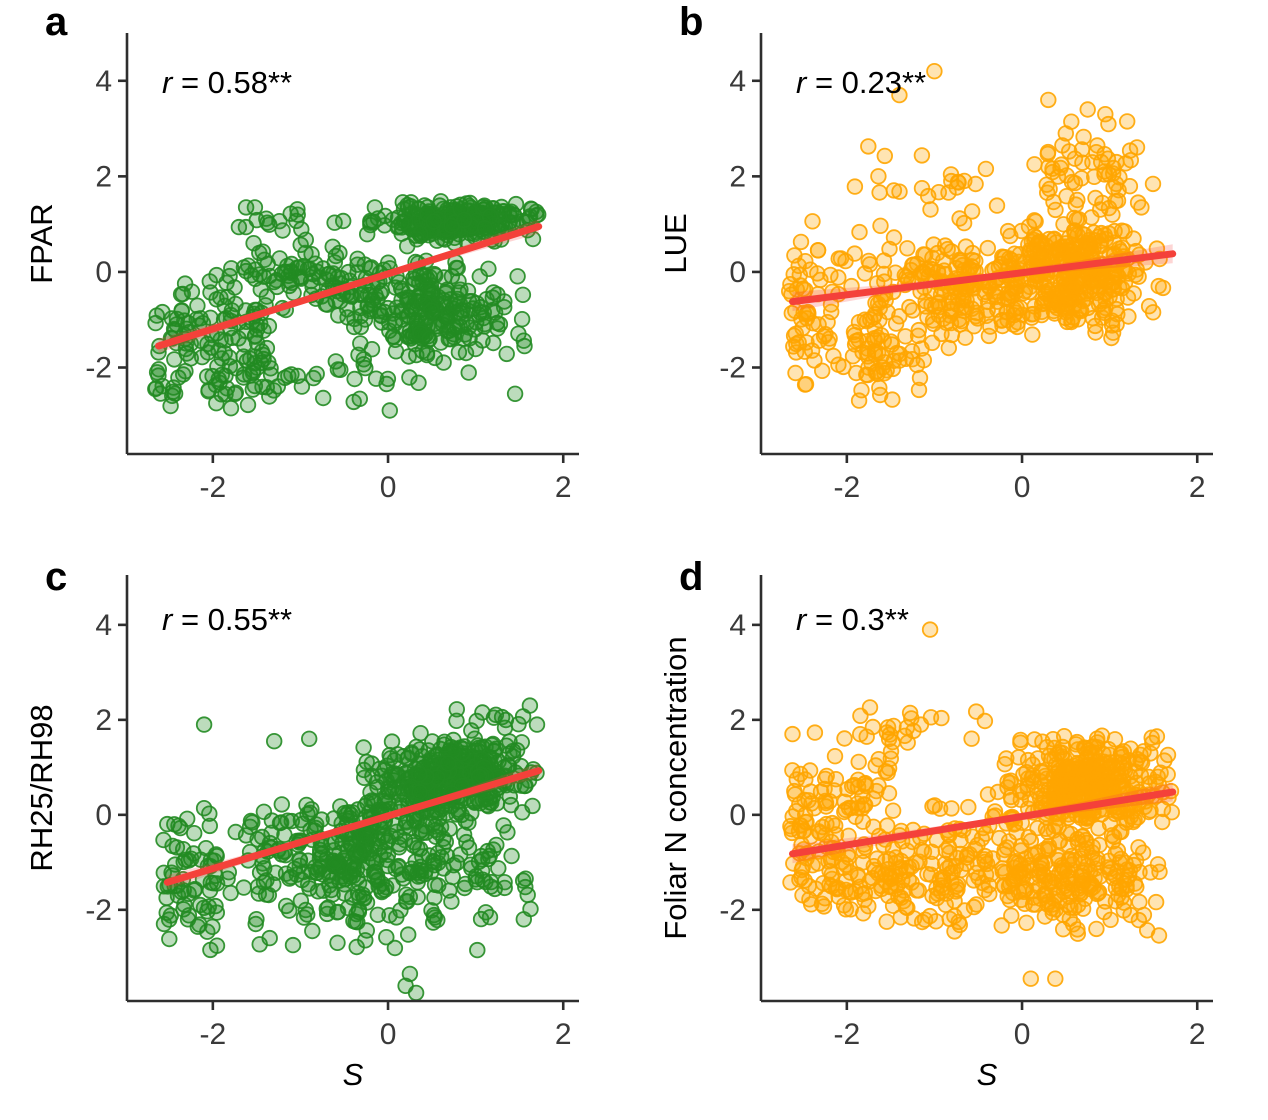 This screenshot has height=1120, width=1268. Describe the element at coordinates (41, 787) in the screenshot. I see `y-axis-title: RH25/RH98` at that location.